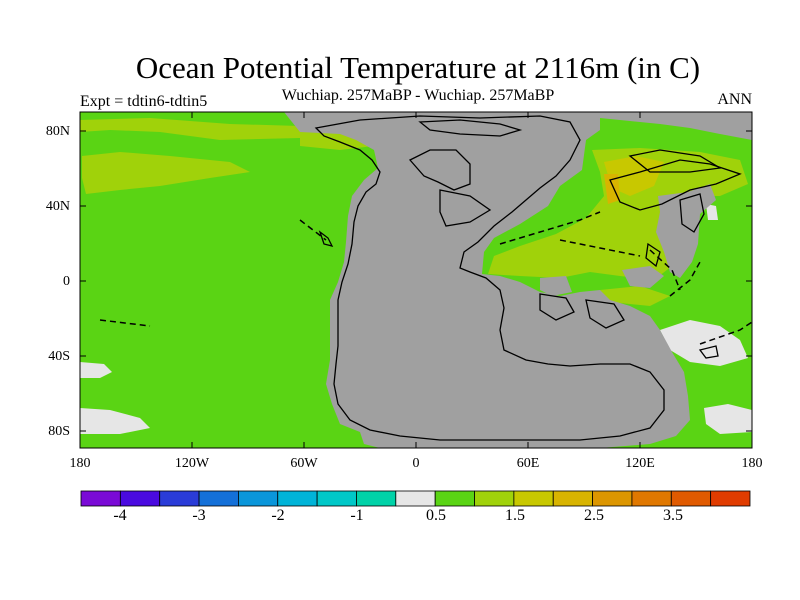  Describe the element at coordinates (192, 463) in the screenshot. I see `x-tick-label: 120W` at that location.